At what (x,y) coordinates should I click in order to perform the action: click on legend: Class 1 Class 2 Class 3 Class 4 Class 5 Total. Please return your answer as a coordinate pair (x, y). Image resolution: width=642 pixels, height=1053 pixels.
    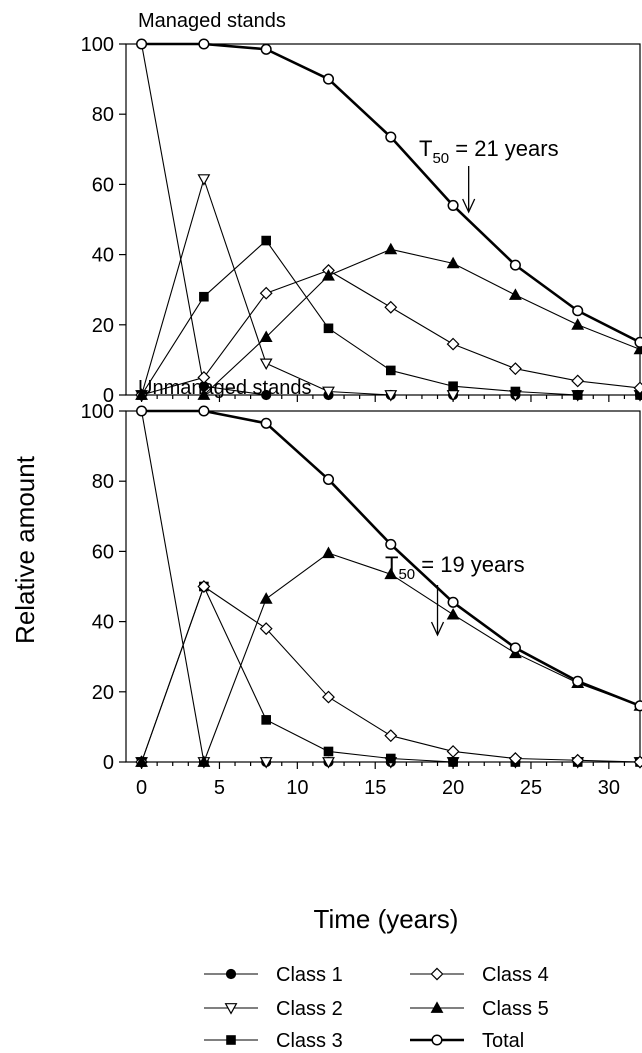
    Looking at the image, I should click on (376, 1008).